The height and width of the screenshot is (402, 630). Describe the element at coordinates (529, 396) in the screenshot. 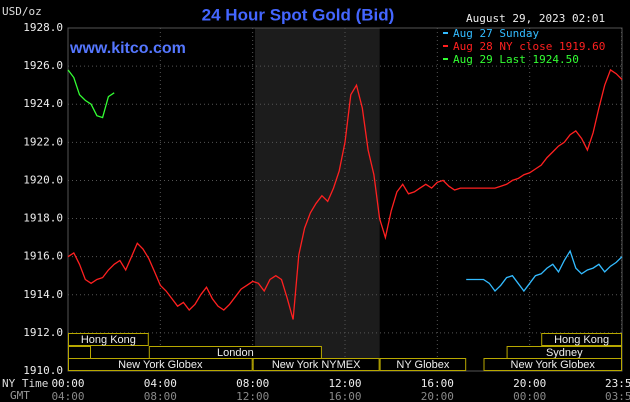

I see `gmt-tick-label: 00:00` at that location.